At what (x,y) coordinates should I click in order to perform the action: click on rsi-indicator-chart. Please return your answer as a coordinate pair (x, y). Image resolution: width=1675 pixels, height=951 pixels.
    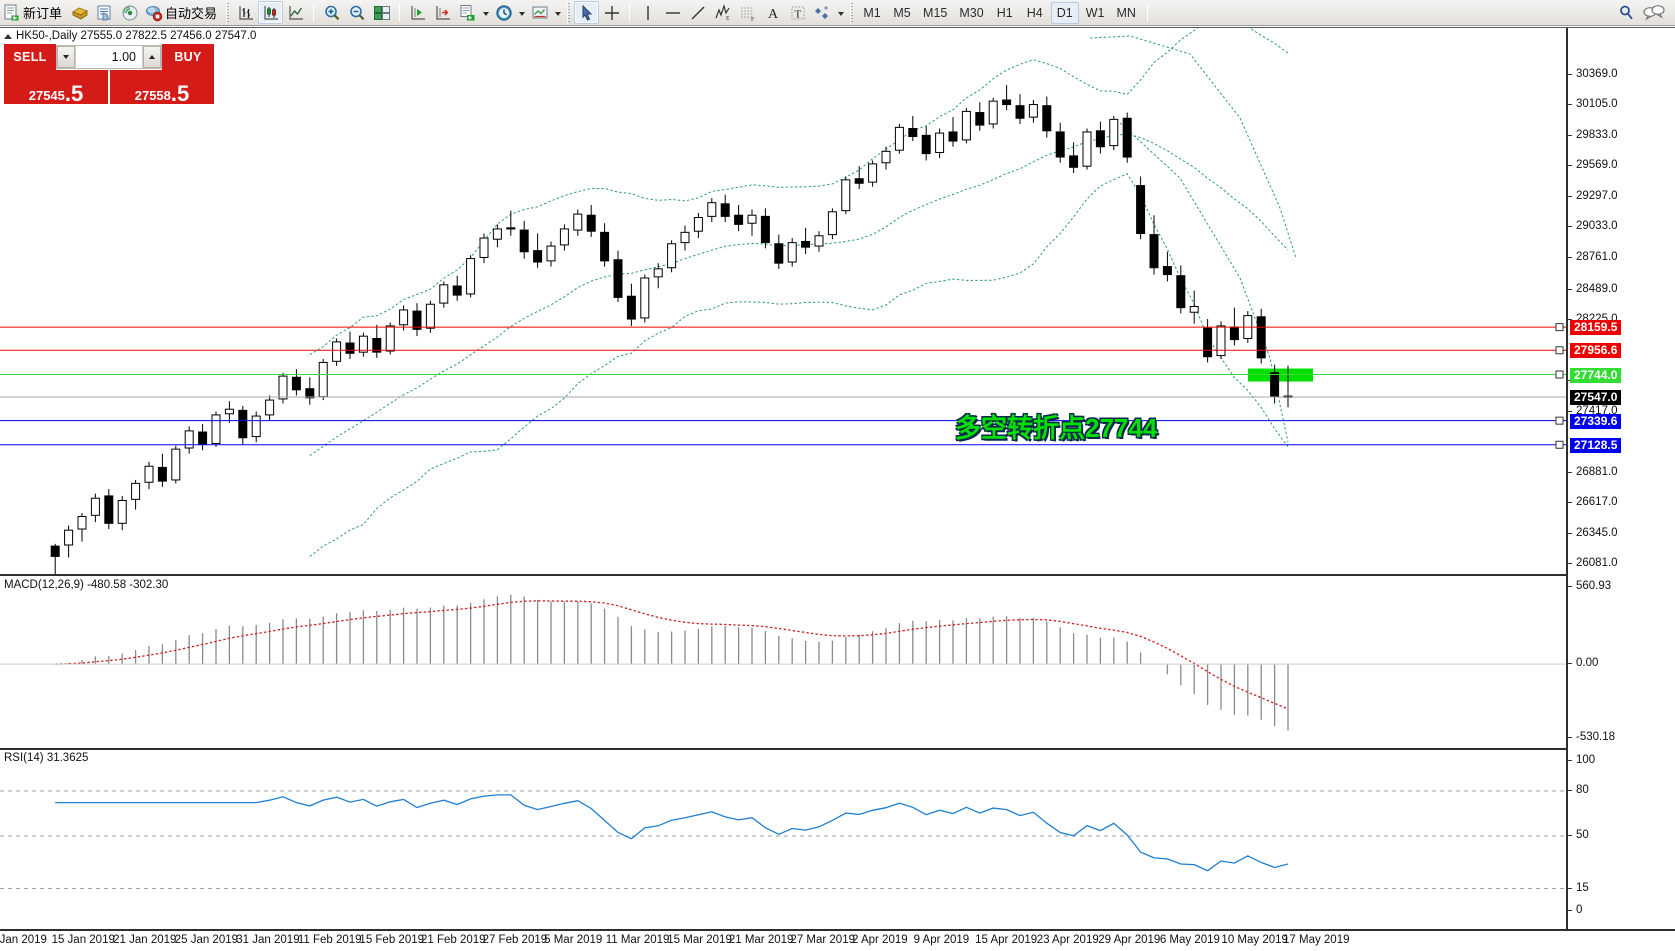
    Looking at the image, I should click on (783, 839).